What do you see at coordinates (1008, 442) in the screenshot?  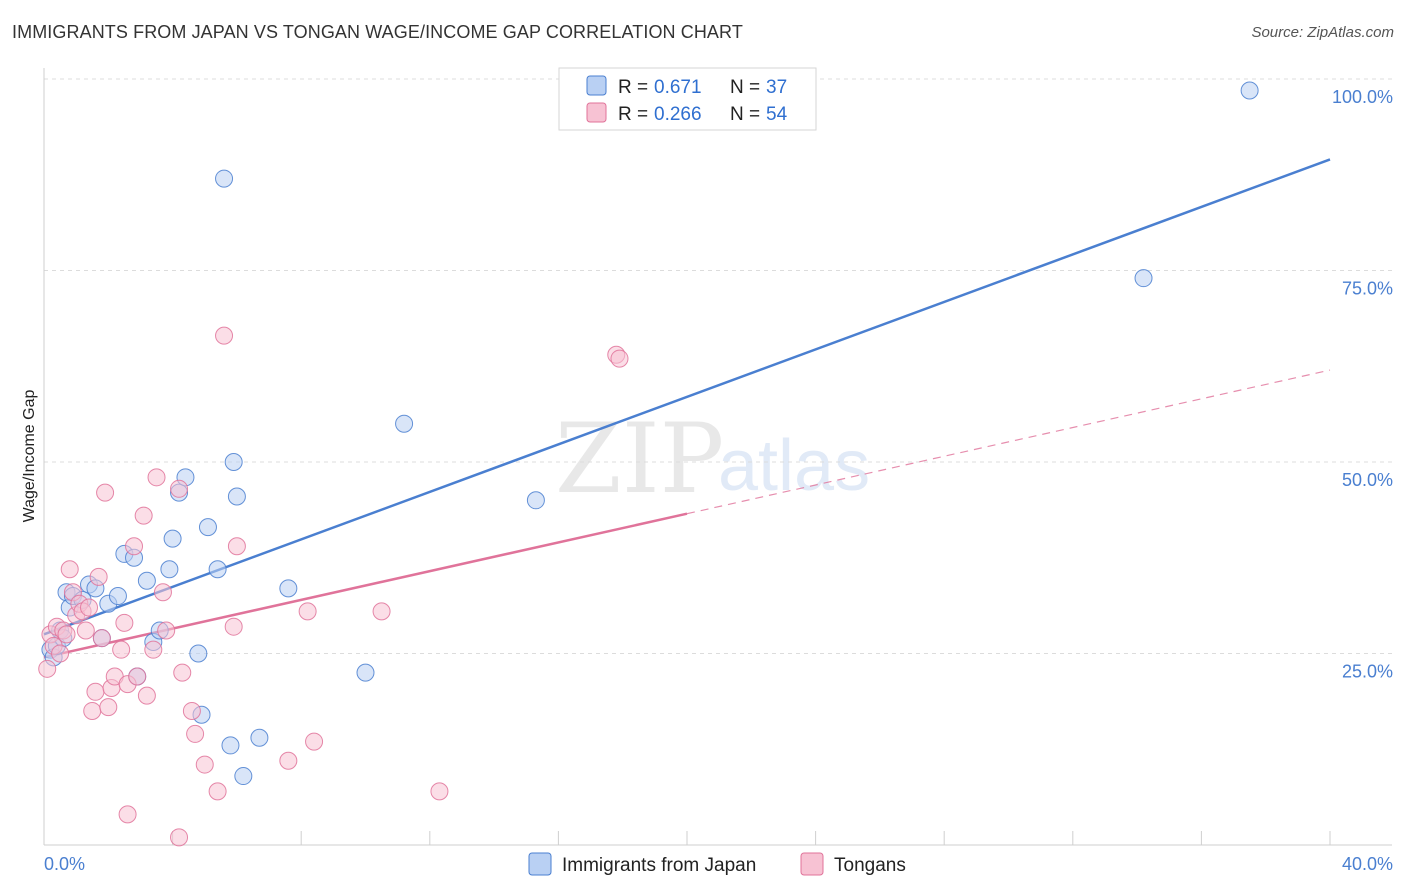 I see `trend-line-1-dashed` at bounding box center [1008, 442].